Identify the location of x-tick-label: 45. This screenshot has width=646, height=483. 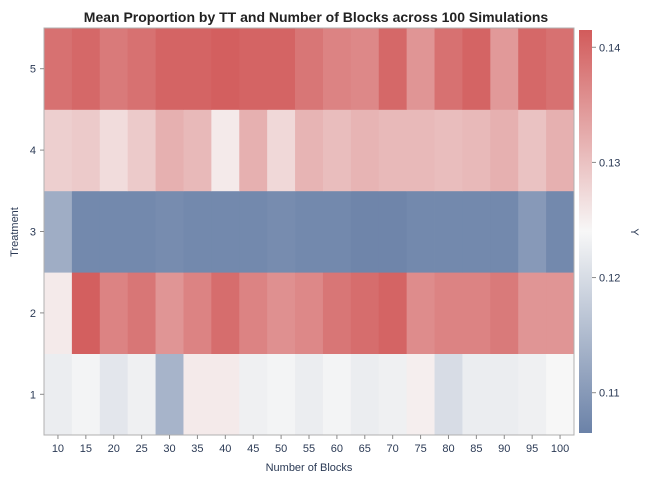
(253, 449).